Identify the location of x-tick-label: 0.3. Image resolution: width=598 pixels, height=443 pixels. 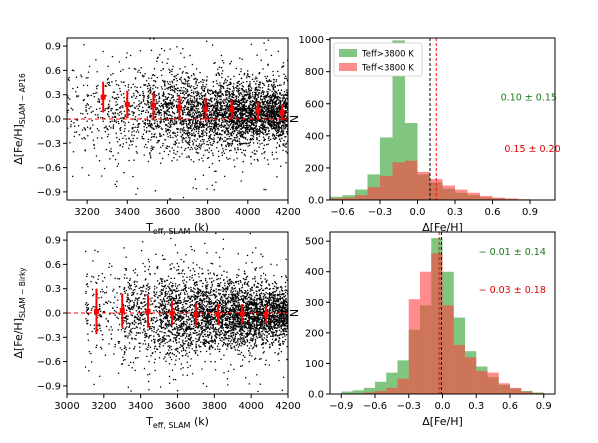
(455, 212).